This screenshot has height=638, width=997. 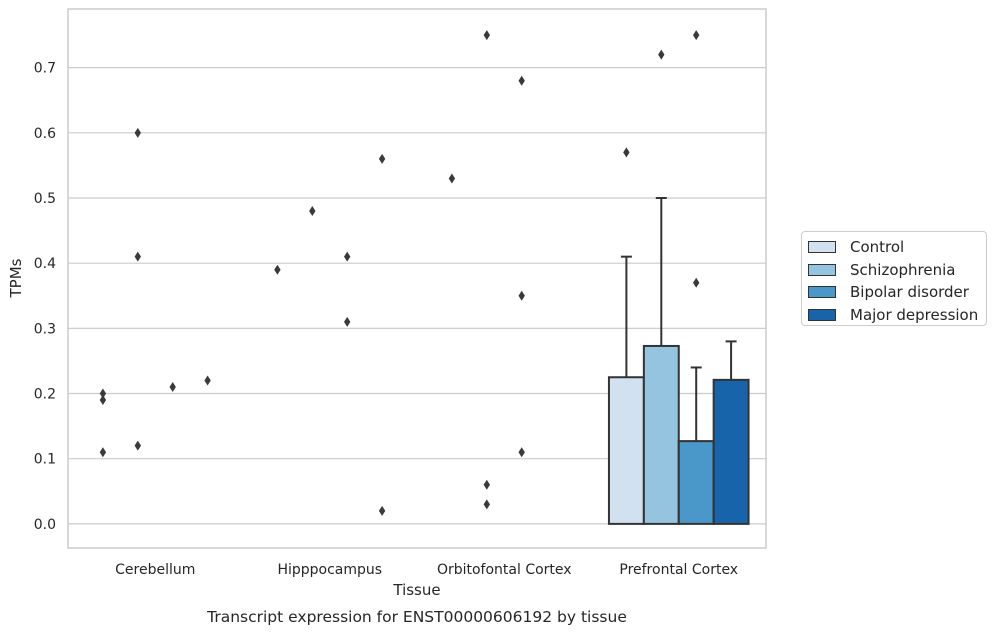 I want to click on y-tick-label: 0.2, so click(x=45, y=395).